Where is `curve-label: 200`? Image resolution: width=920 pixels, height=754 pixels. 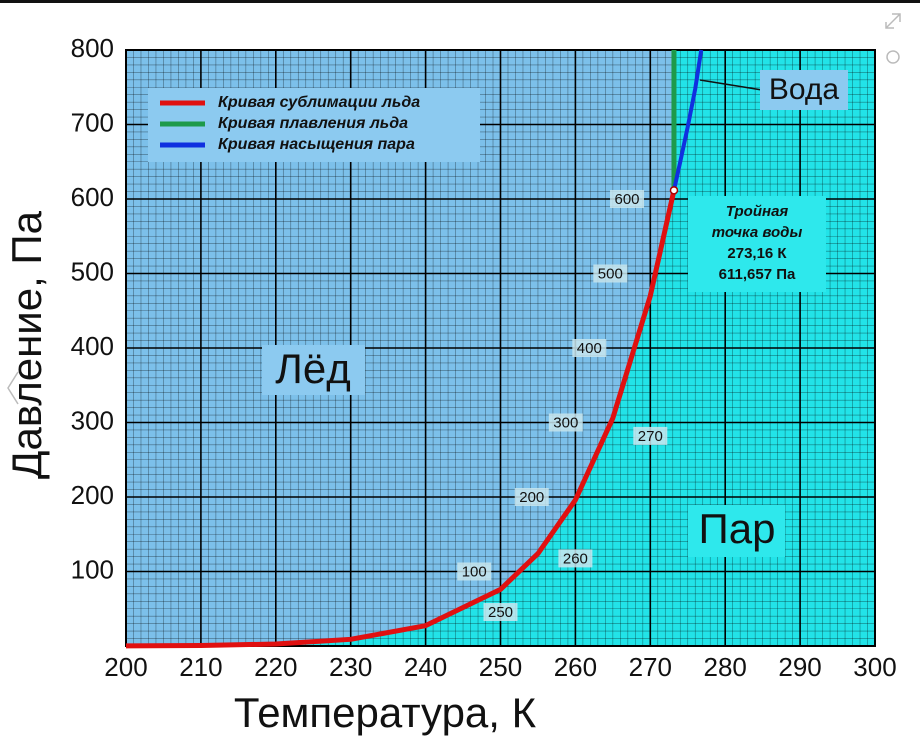
curve-label: 200 is located at coordinates (531, 497).